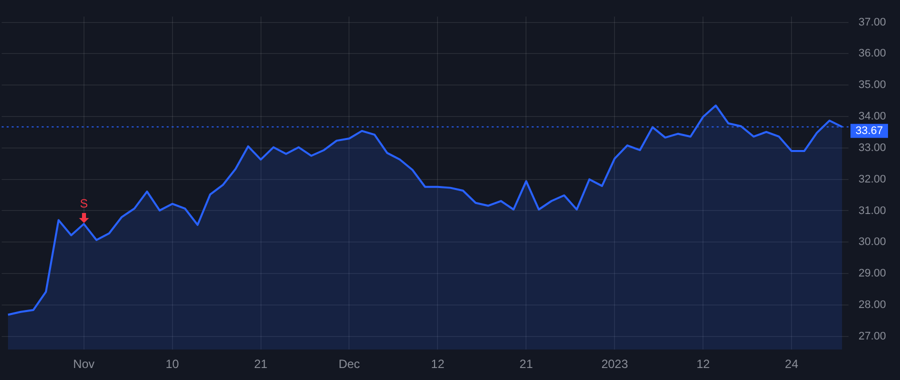 The height and width of the screenshot is (380, 900). Describe the element at coordinates (614, 364) in the screenshot. I see `x-tick-label: 2023` at that location.